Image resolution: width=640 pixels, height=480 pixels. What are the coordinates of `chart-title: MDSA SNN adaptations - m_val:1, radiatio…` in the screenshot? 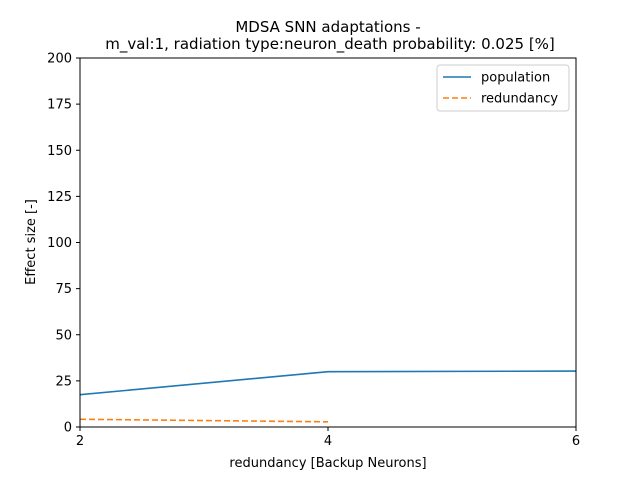 It's located at (330, 36).